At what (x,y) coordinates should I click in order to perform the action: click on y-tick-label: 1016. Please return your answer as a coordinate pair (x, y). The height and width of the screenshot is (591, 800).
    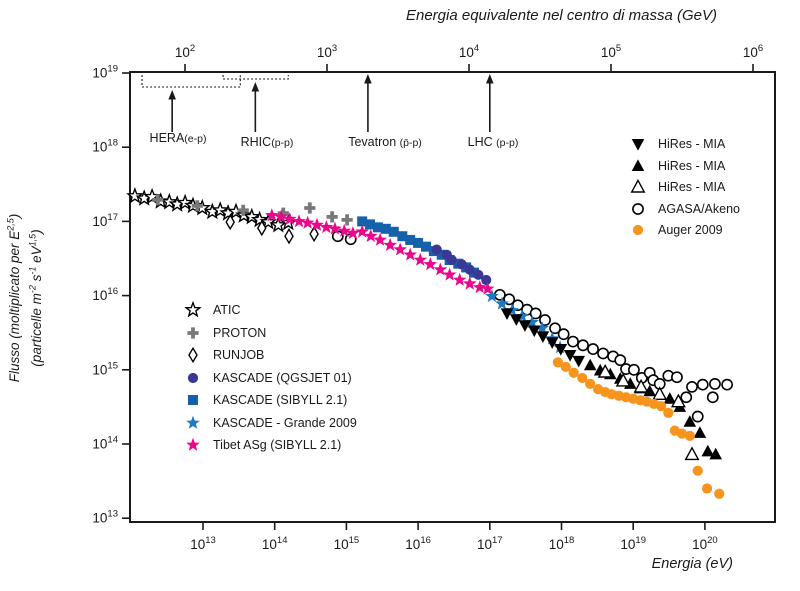
    Looking at the image, I should click on (105, 294).